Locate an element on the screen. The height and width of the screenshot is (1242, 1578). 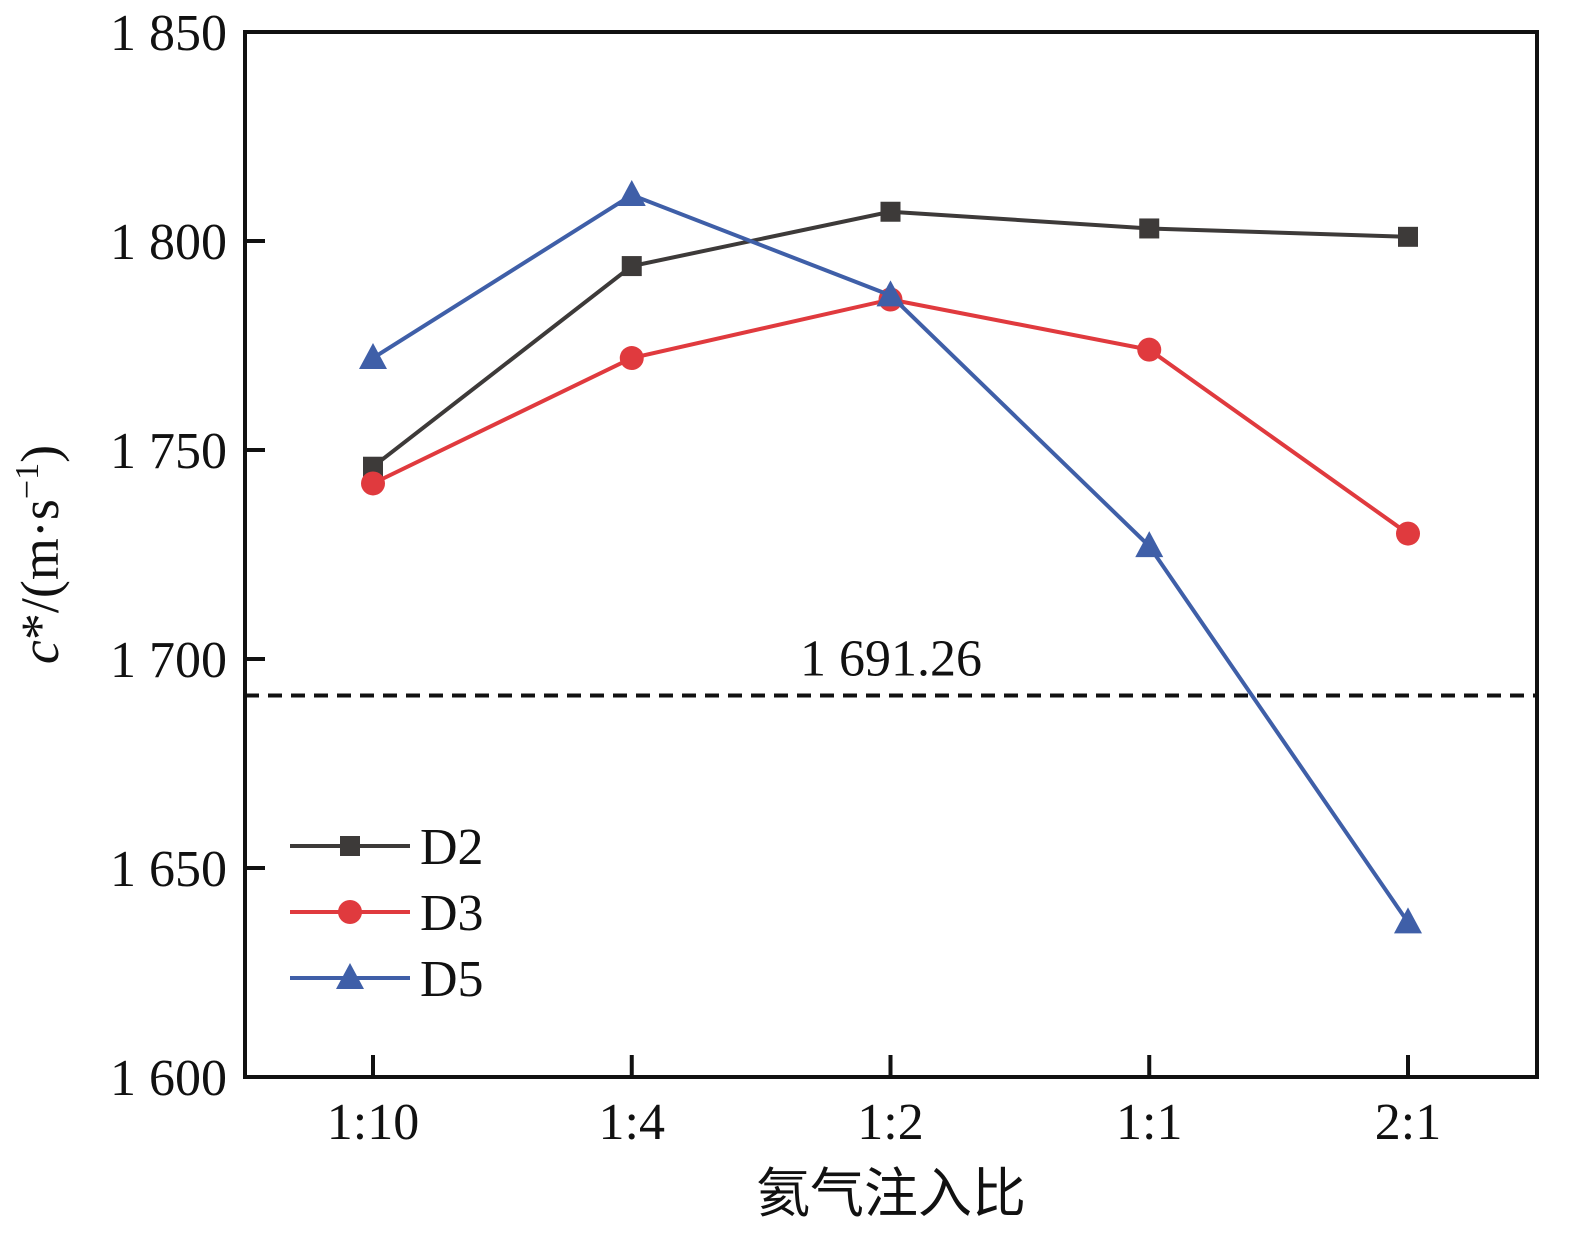
y-axis-title: c*/(m·s−1) is located at coordinates (39, 554).